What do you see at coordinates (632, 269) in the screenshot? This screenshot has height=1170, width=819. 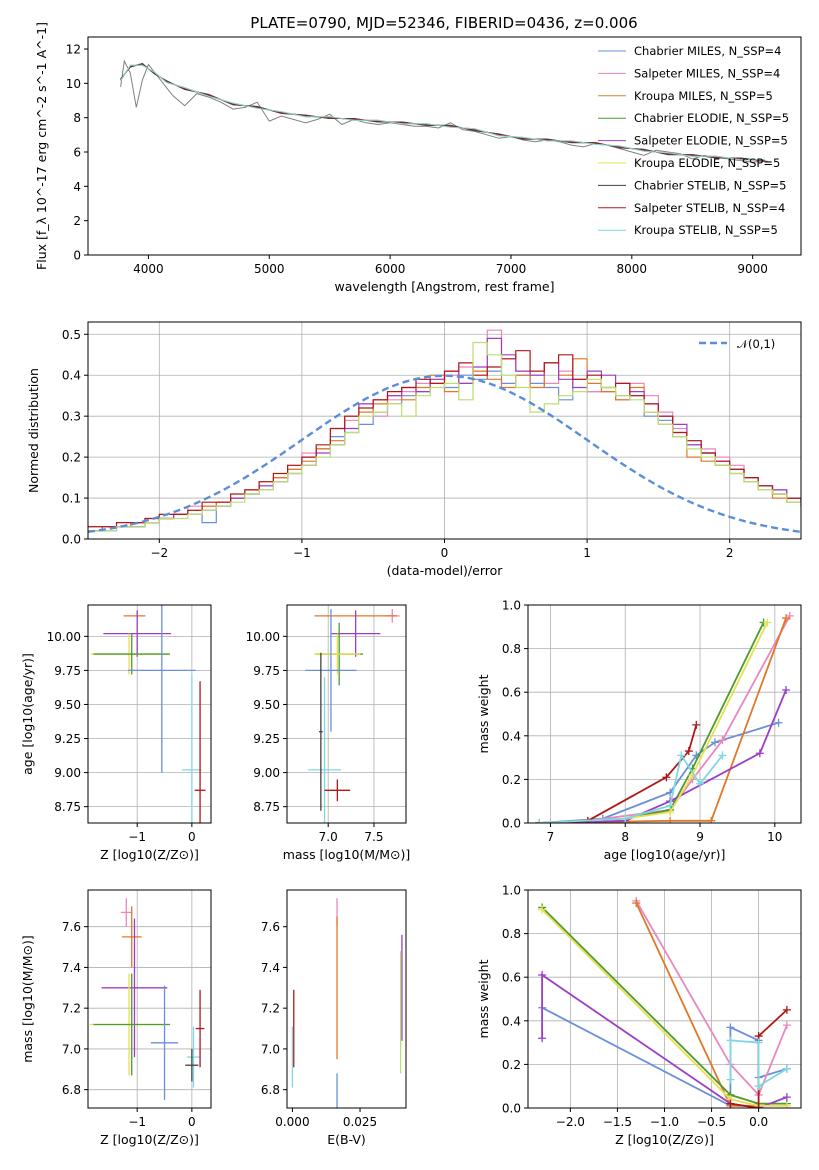 I see `x-tick-label: 8000` at bounding box center [632, 269].